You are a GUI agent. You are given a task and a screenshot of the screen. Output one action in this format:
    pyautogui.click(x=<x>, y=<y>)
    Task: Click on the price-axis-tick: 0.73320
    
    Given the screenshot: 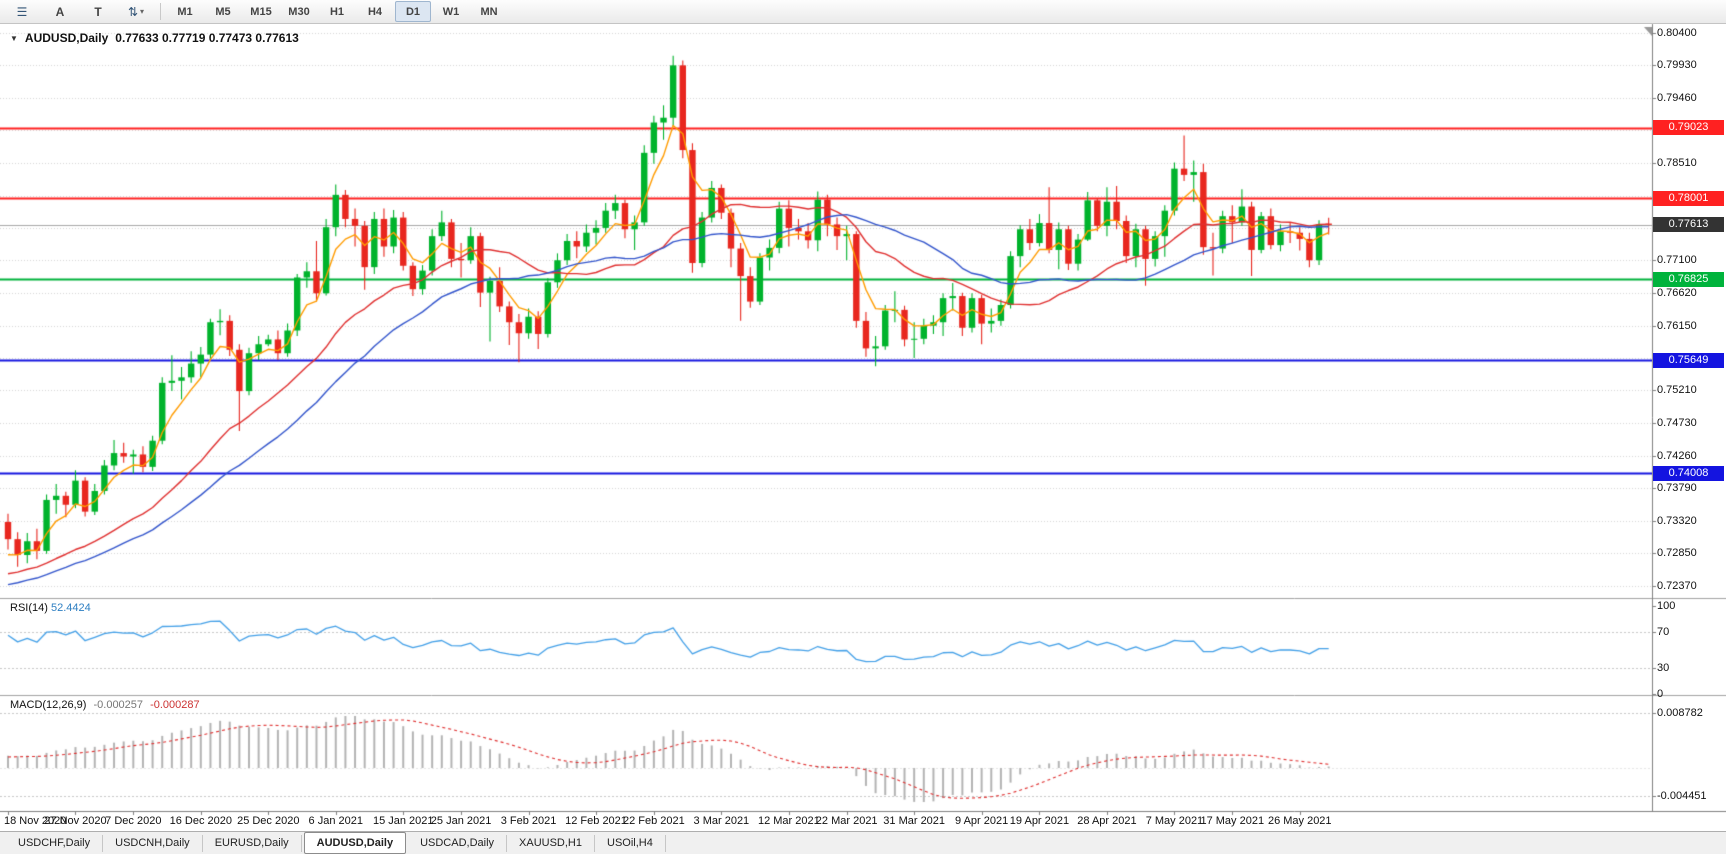 What is the action you would take?
    pyautogui.click(x=1677, y=521)
    